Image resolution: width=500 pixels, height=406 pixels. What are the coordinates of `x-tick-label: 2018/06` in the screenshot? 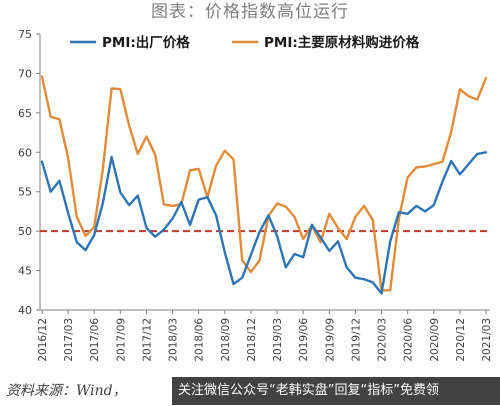 It's located at (200, 340).